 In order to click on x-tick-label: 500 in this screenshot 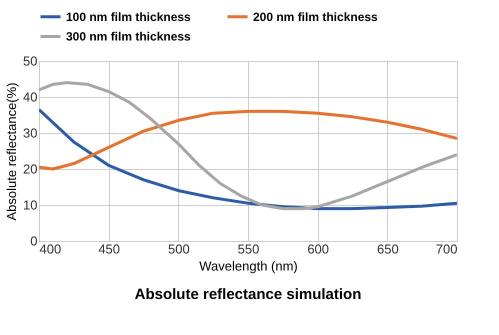, I will do `click(179, 249)`.